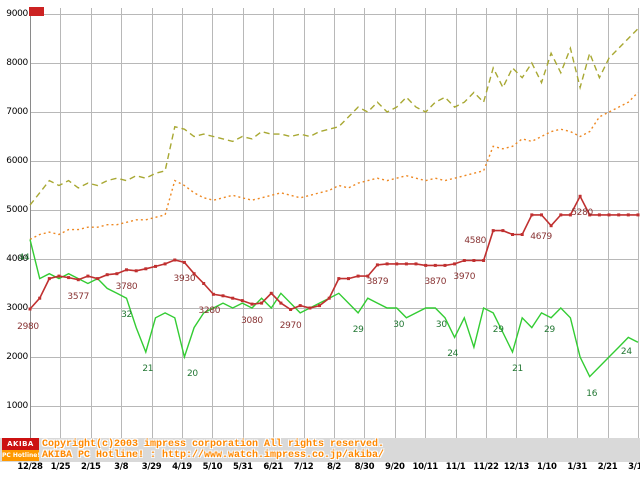 Image resolution: width=640 pixels, height=480 pixels. What do you see at coordinates (20, 455) in the screenshot?
I see `akiba-logo-bottom: PC Hotline!` at bounding box center [20, 455].